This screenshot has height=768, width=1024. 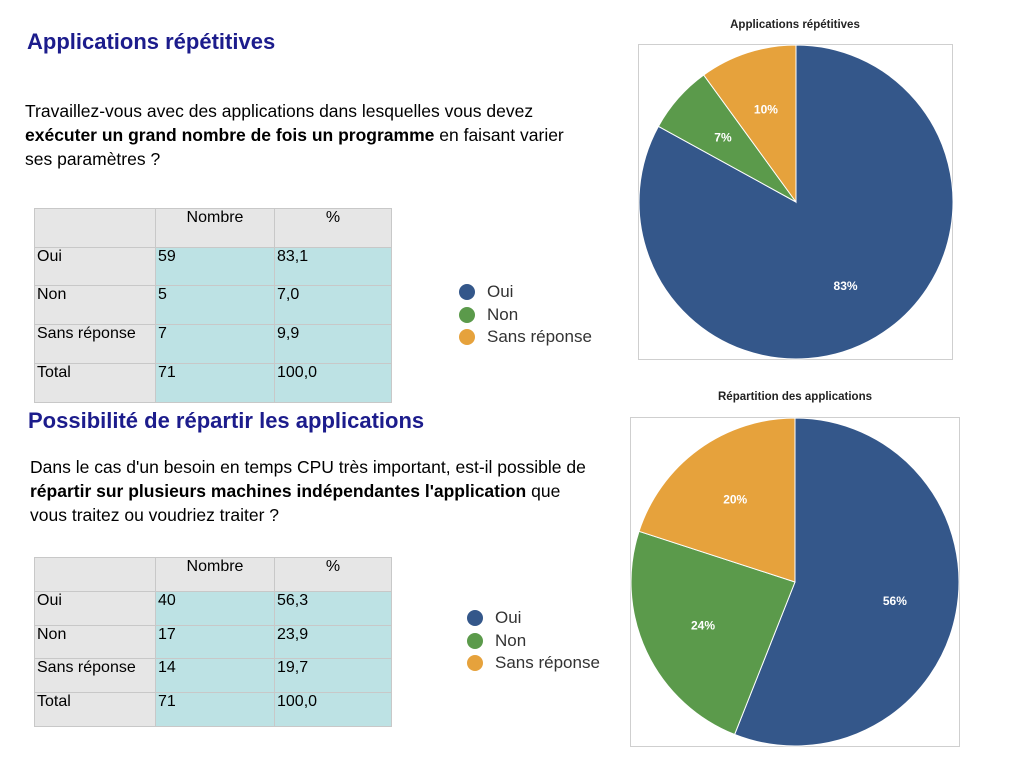 What do you see at coordinates (713, 633) in the screenshot?
I see `pie-slice-non` at bounding box center [713, 633].